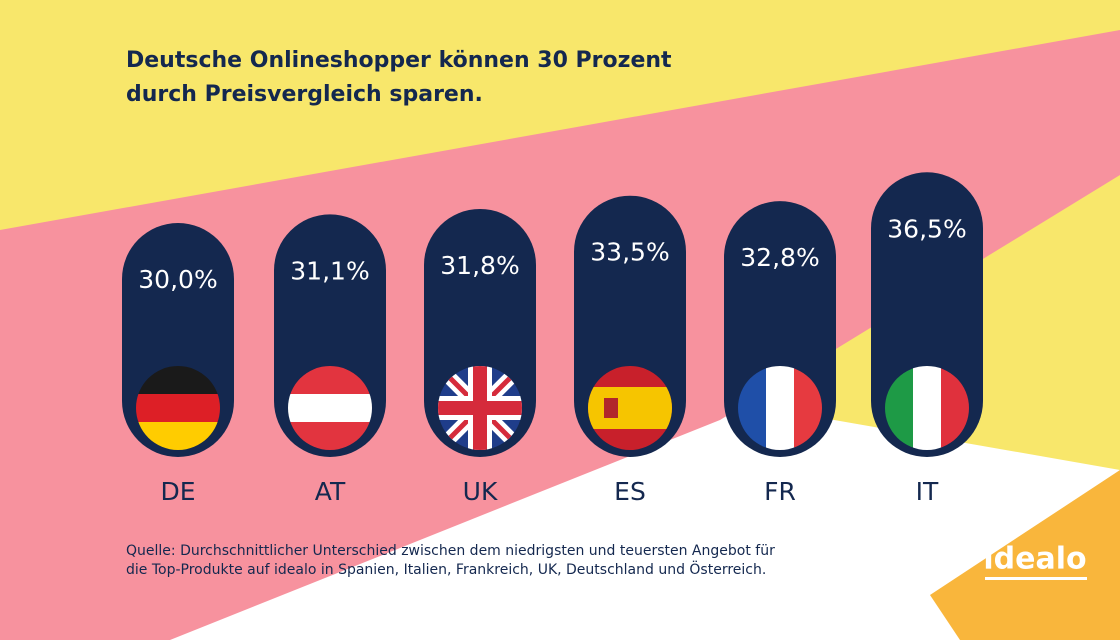  What do you see at coordinates (330, 491) in the screenshot?
I see `category-label: AT` at bounding box center [330, 491].